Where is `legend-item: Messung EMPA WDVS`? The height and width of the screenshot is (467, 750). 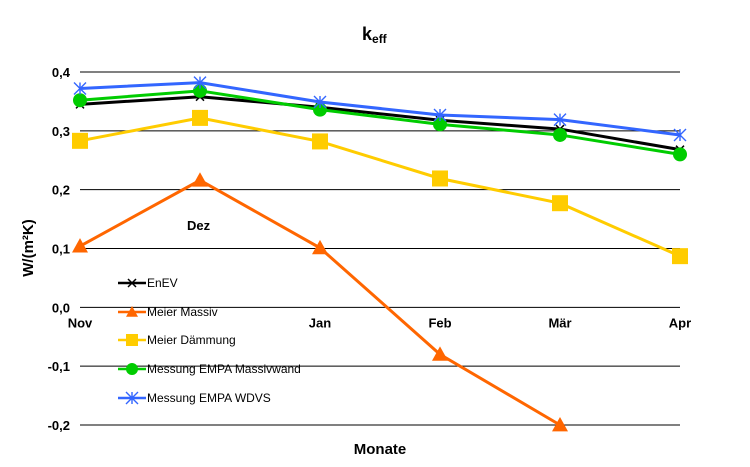
legend-item: Messung EMPA WDVS is located at coordinates (194, 398).